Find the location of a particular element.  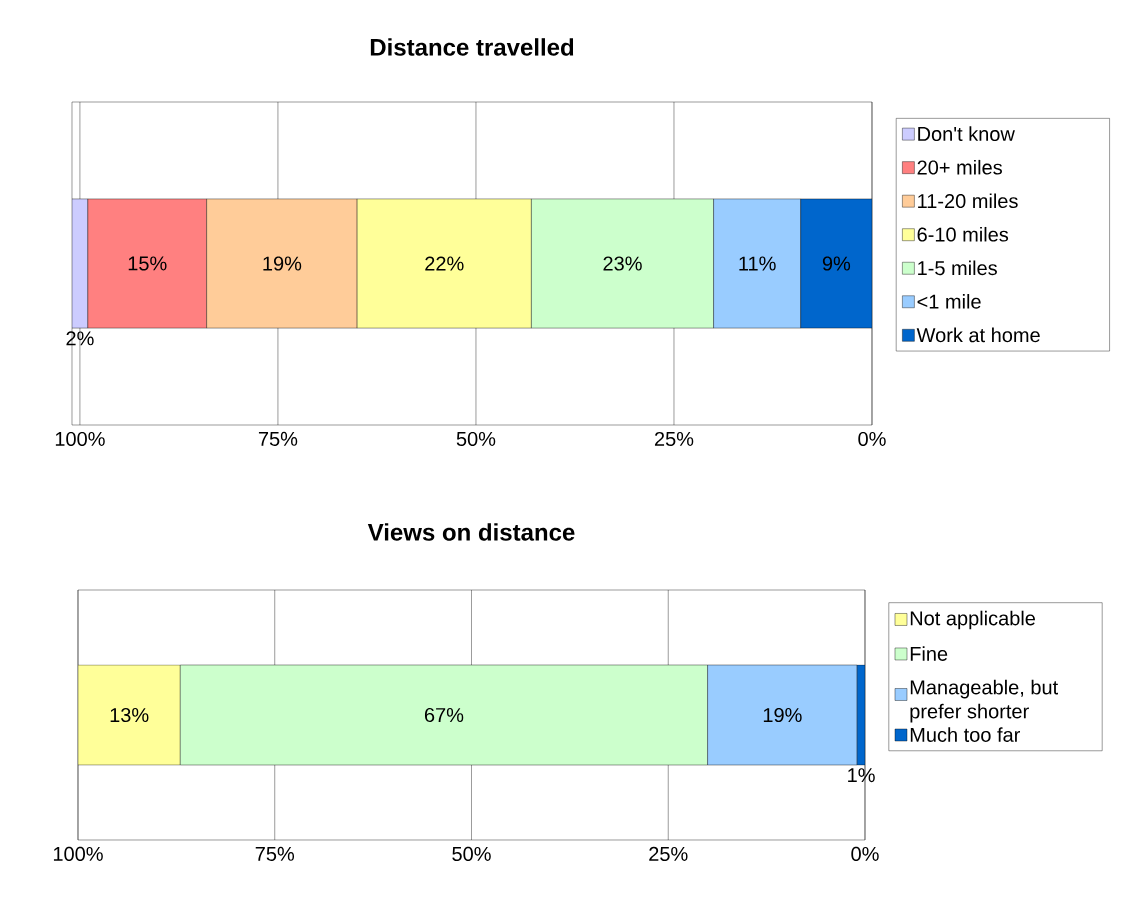

data-label: 22% is located at coordinates (444, 263).